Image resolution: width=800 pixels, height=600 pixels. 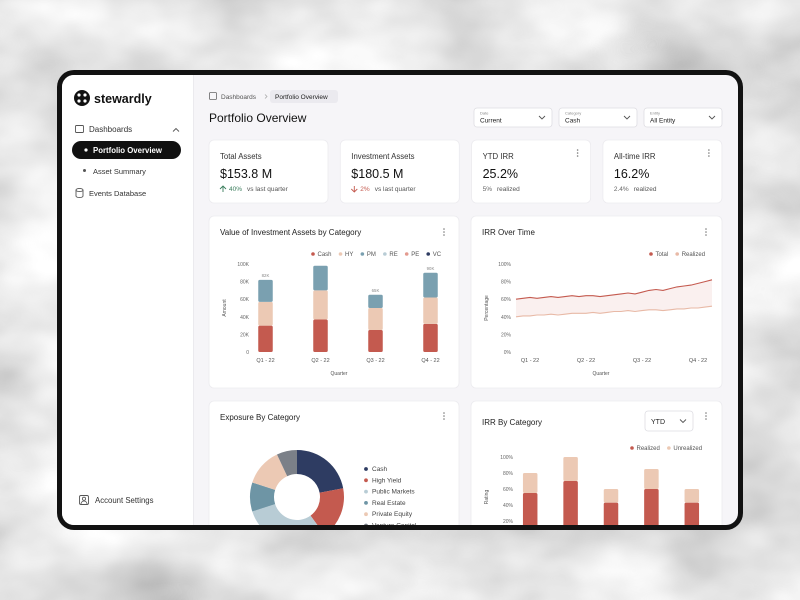 What do you see at coordinates (84, 170) in the screenshot?
I see `nav-dot` at bounding box center [84, 170].